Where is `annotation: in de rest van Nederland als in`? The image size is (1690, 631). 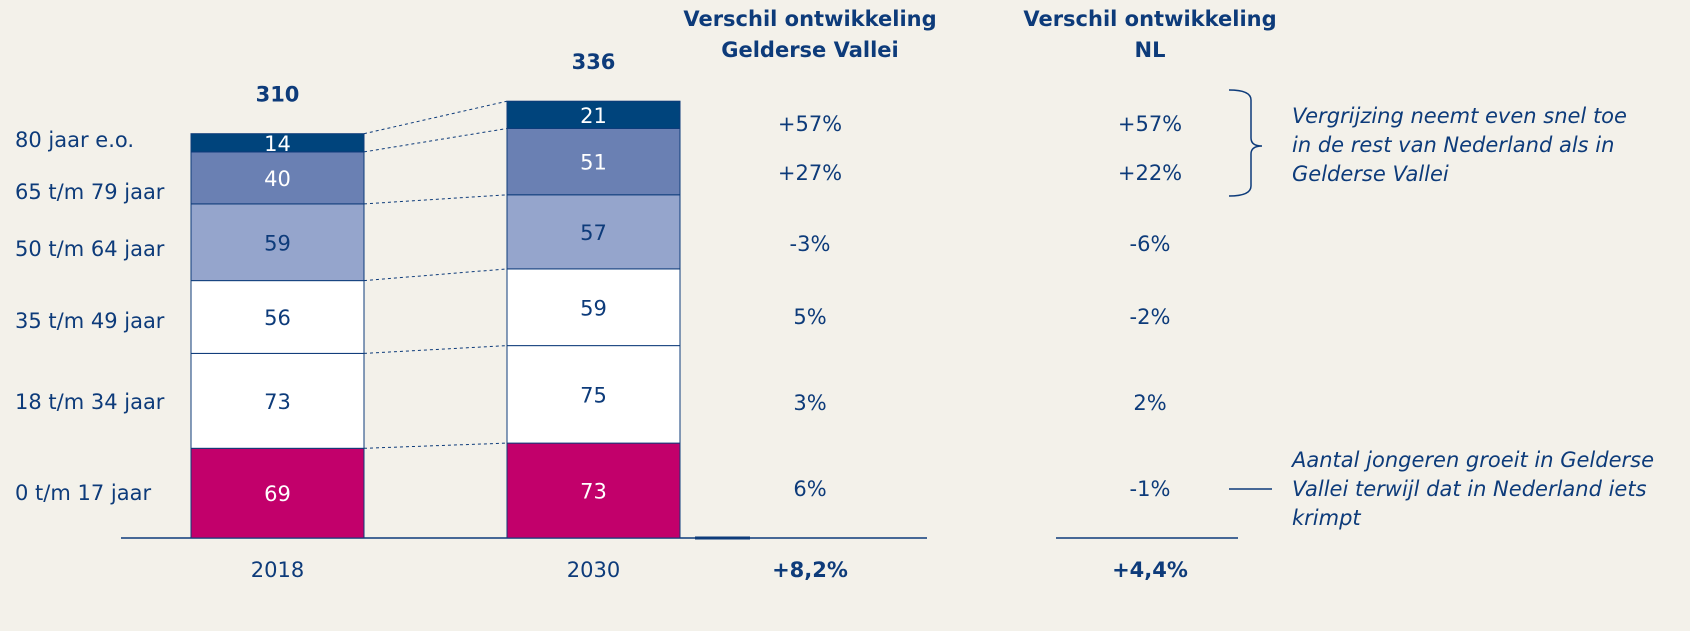 annotation: in de rest van Nederland als in is located at coordinates (1453, 145).